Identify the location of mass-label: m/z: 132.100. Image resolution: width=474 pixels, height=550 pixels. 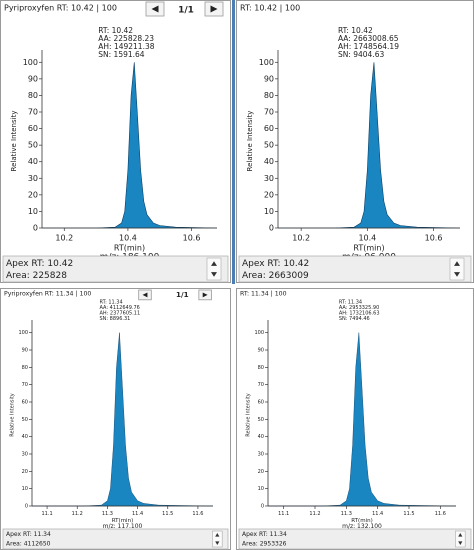
(362, 526).